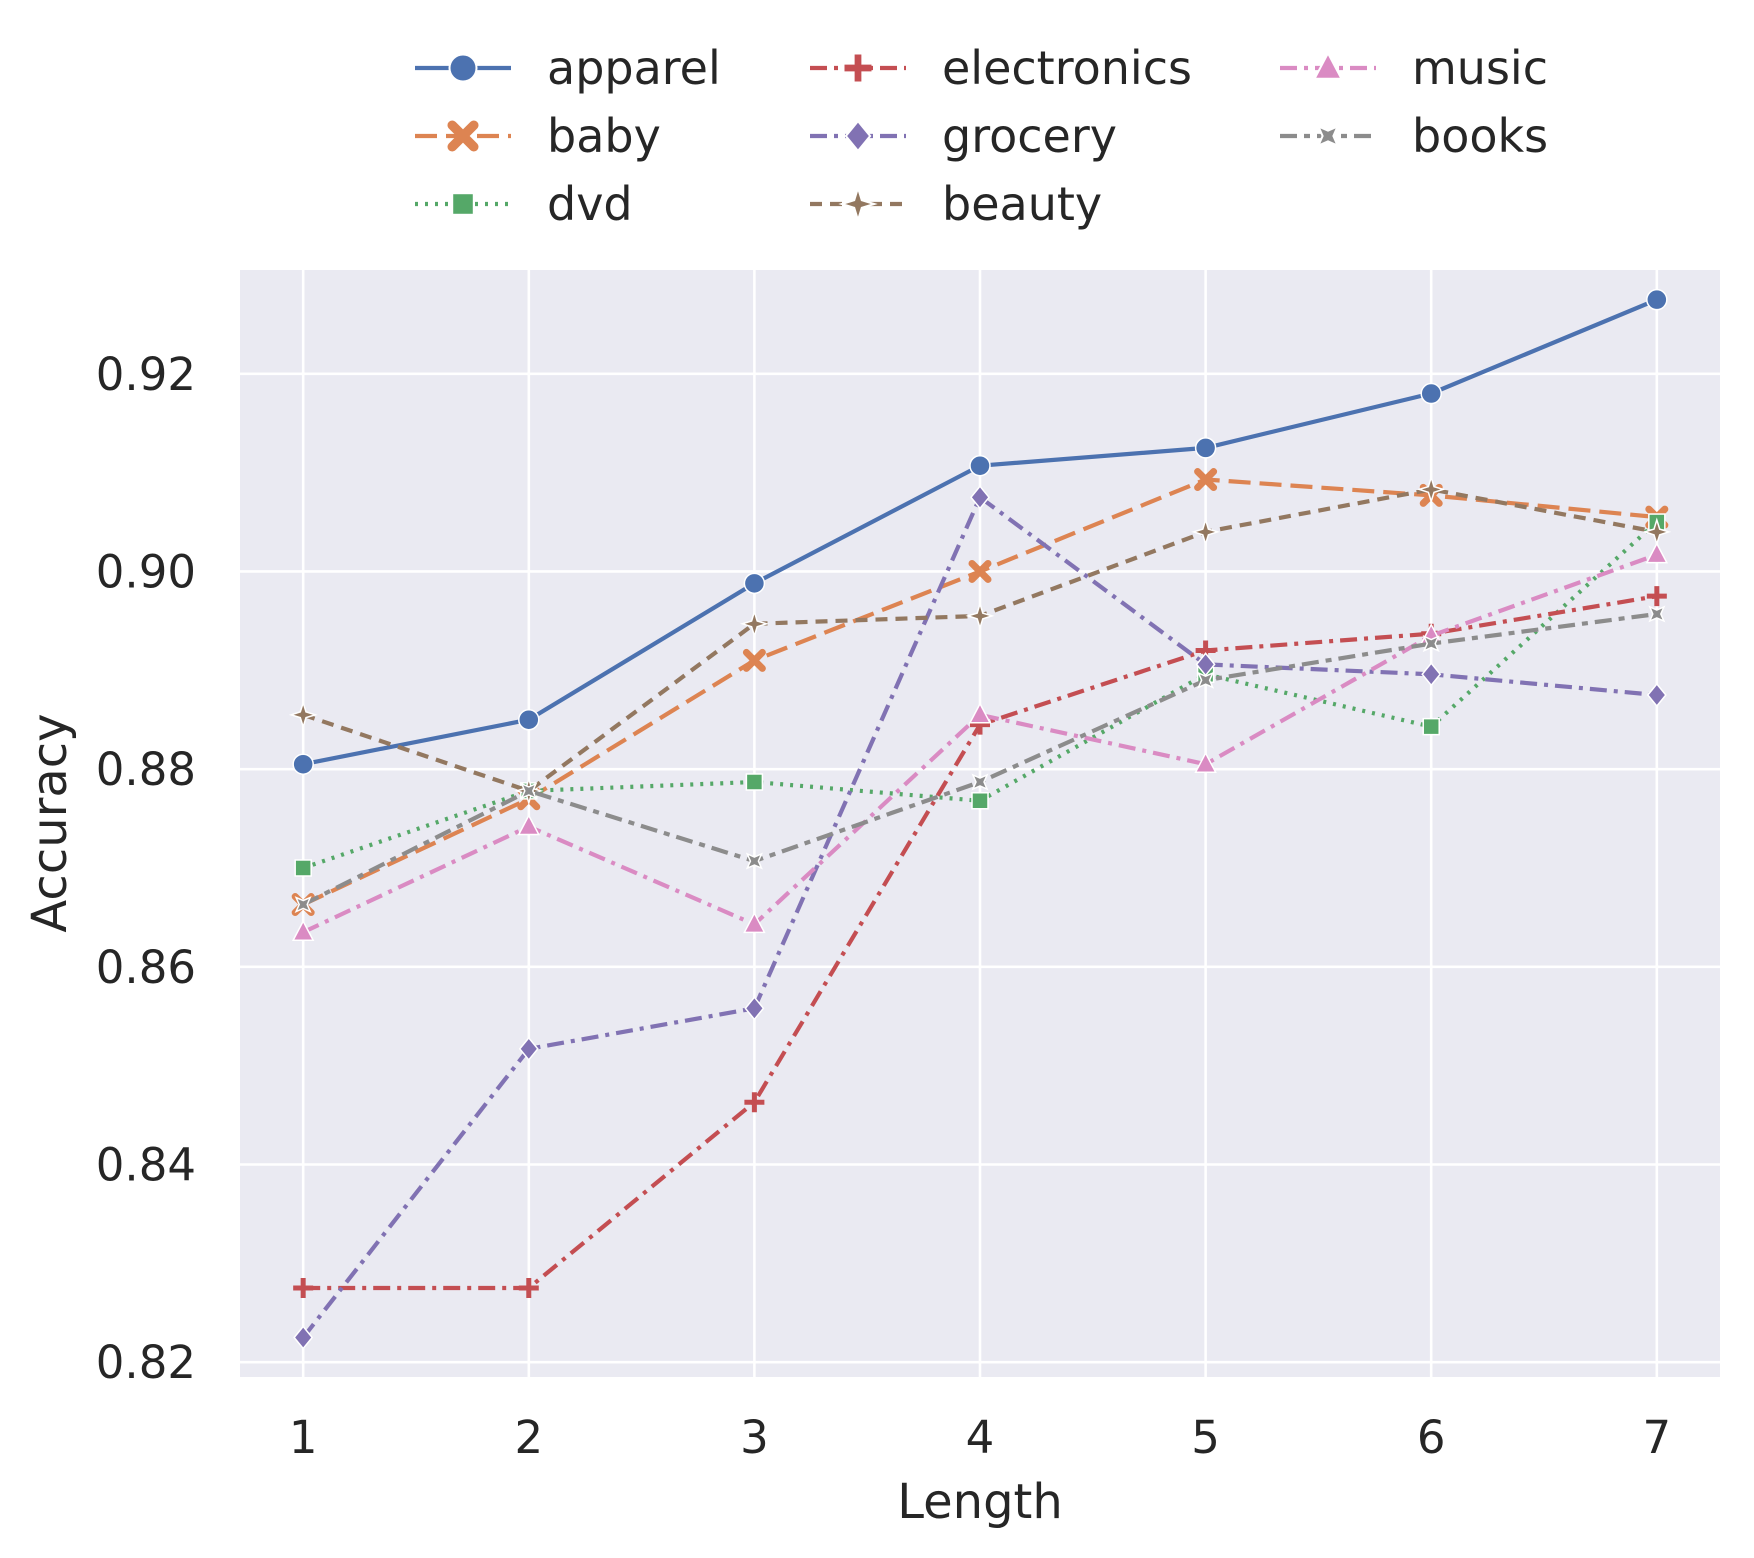 The height and width of the screenshot is (1558, 1754). What do you see at coordinates (303, 1437) in the screenshot?
I see `x-tick-label: 1` at bounding box center [303, 1437].